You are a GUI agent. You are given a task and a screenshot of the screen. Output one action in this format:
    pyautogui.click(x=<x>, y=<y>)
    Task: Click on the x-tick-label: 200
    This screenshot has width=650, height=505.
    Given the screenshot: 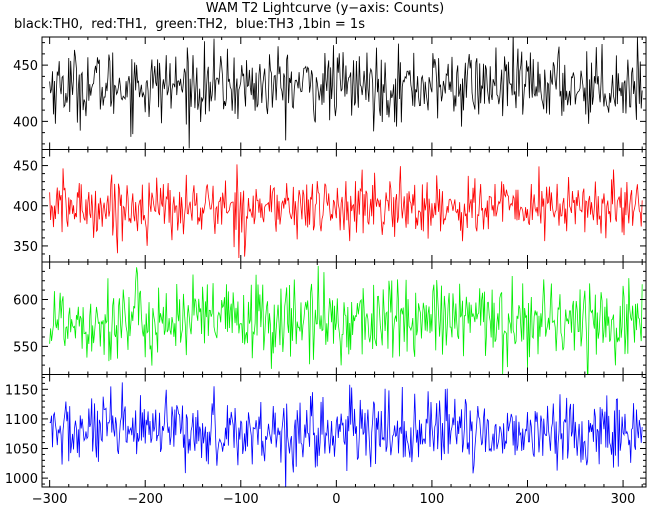 What is the action you would take?
    pyautogui.click(x=527, y=498)
    